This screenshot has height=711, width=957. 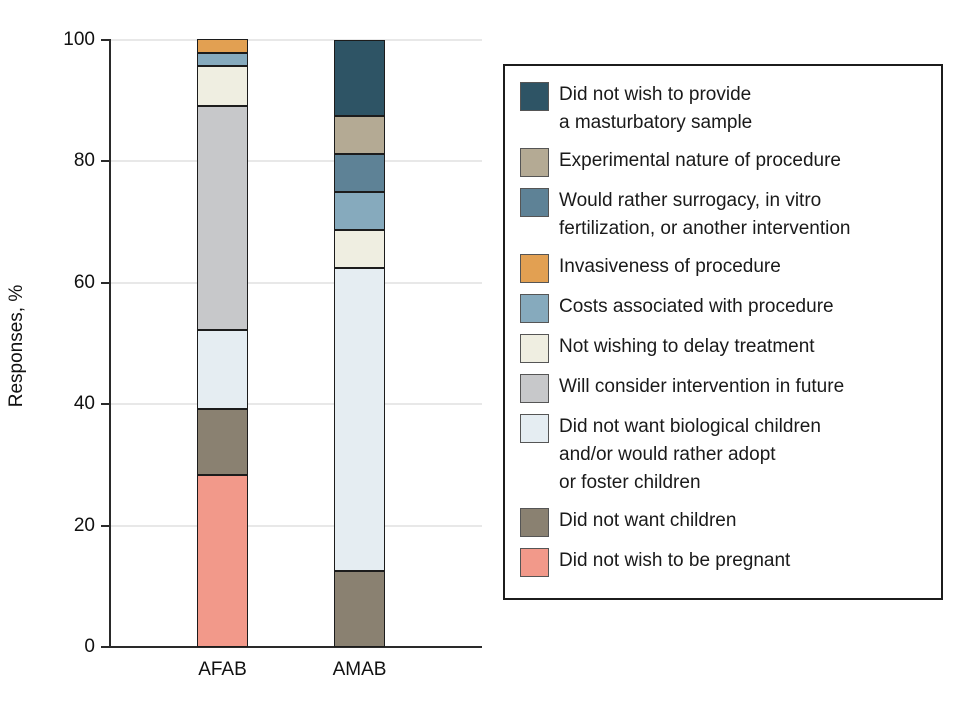 What do you see at coordinates (79, 39) in the screenshot?
I see `y-tick-label: 100` at bounding box center [79, 39].